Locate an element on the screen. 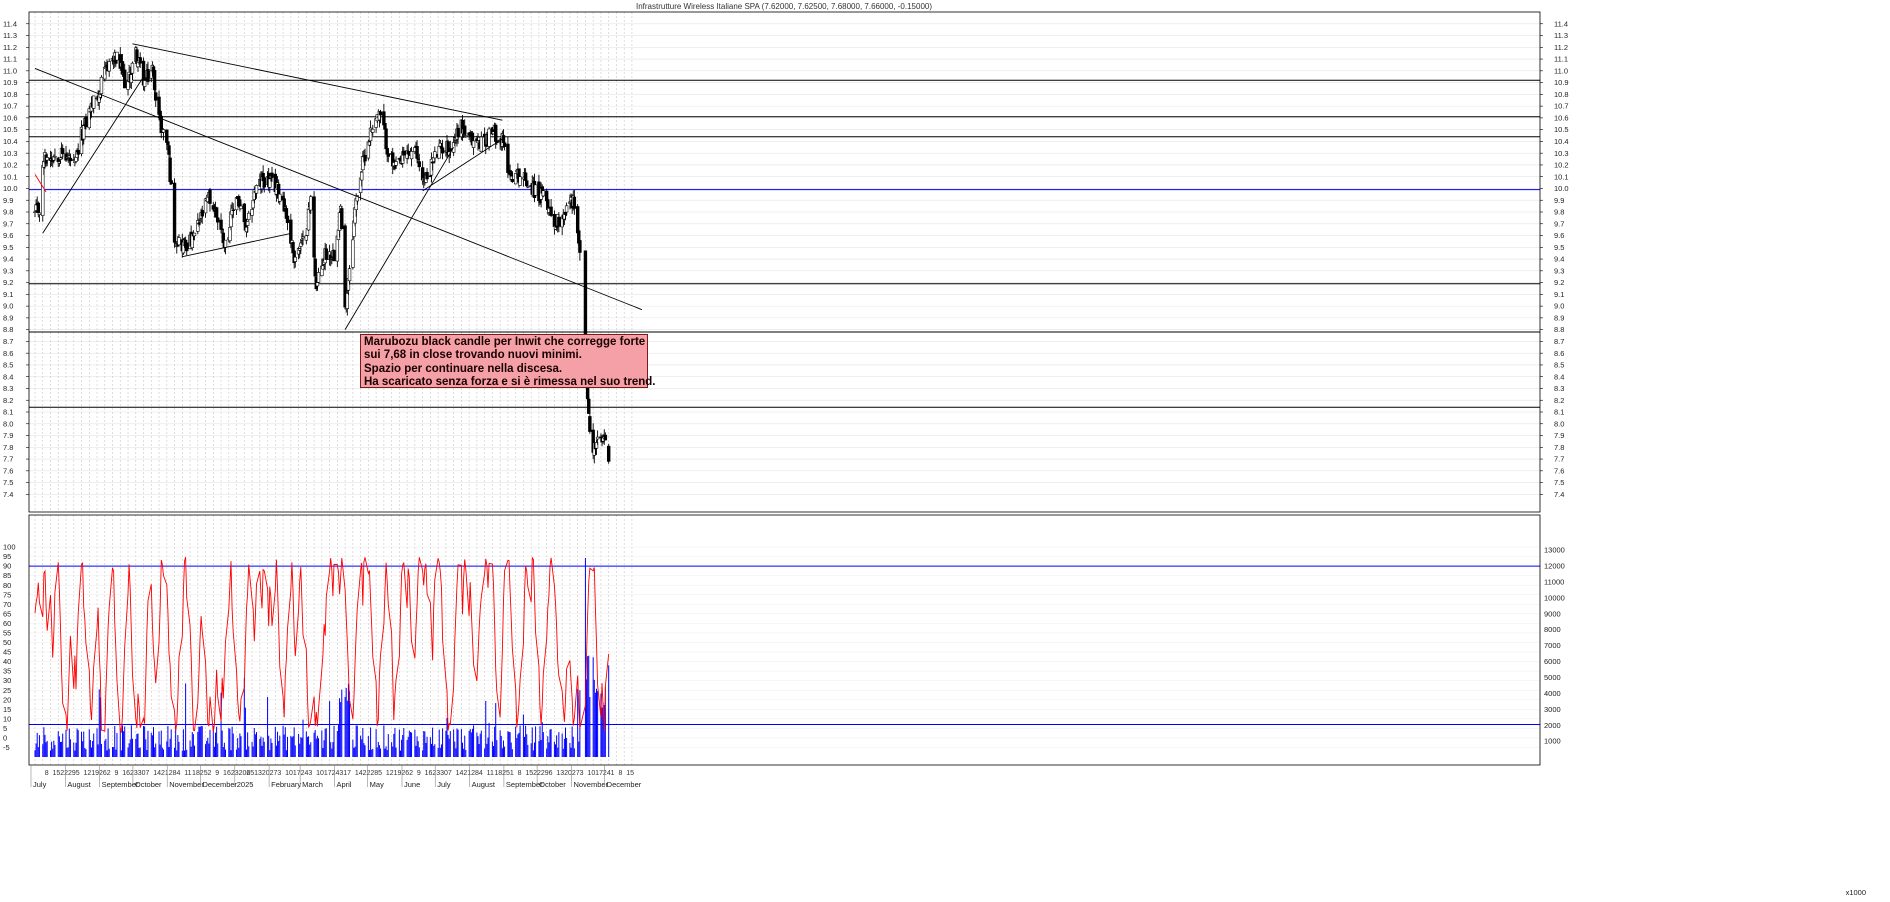  x-tick-label: 14 is located at coordinates (359, 773).